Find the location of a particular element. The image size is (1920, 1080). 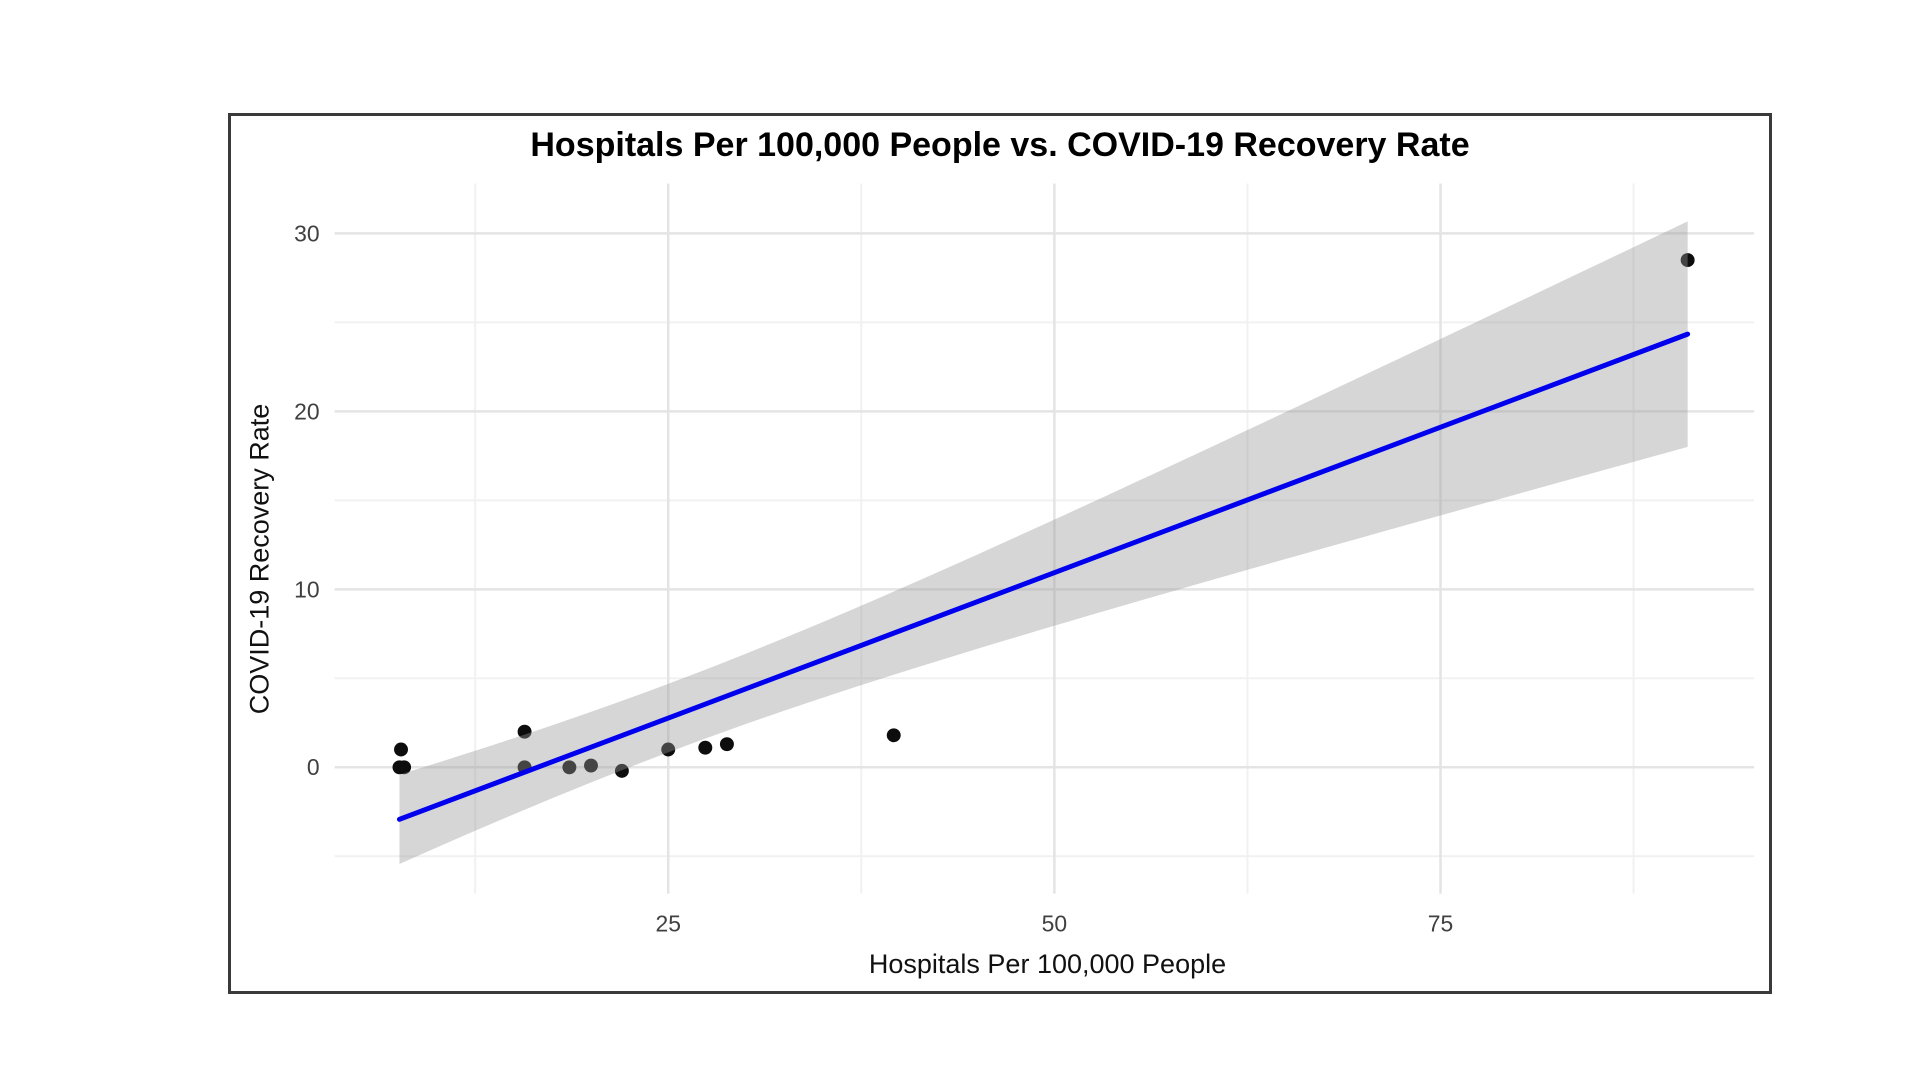

x-axis-title: Hospitals Per 100,000 People is located at coordinates (1047, 964).